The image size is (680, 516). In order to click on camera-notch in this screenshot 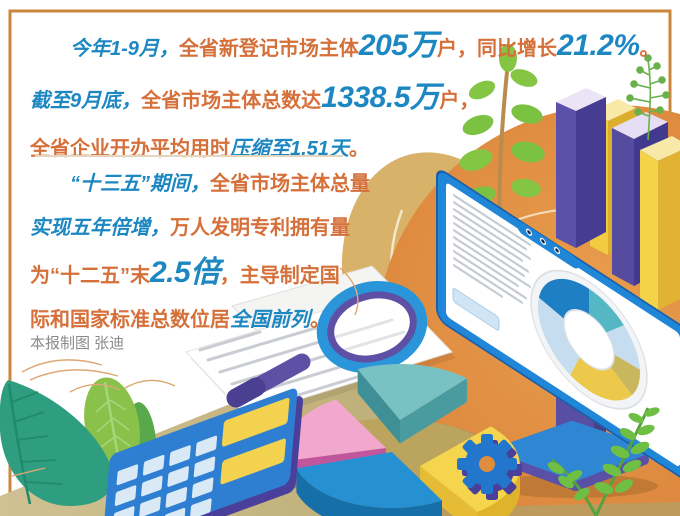, I will do `click(548, 245)`.